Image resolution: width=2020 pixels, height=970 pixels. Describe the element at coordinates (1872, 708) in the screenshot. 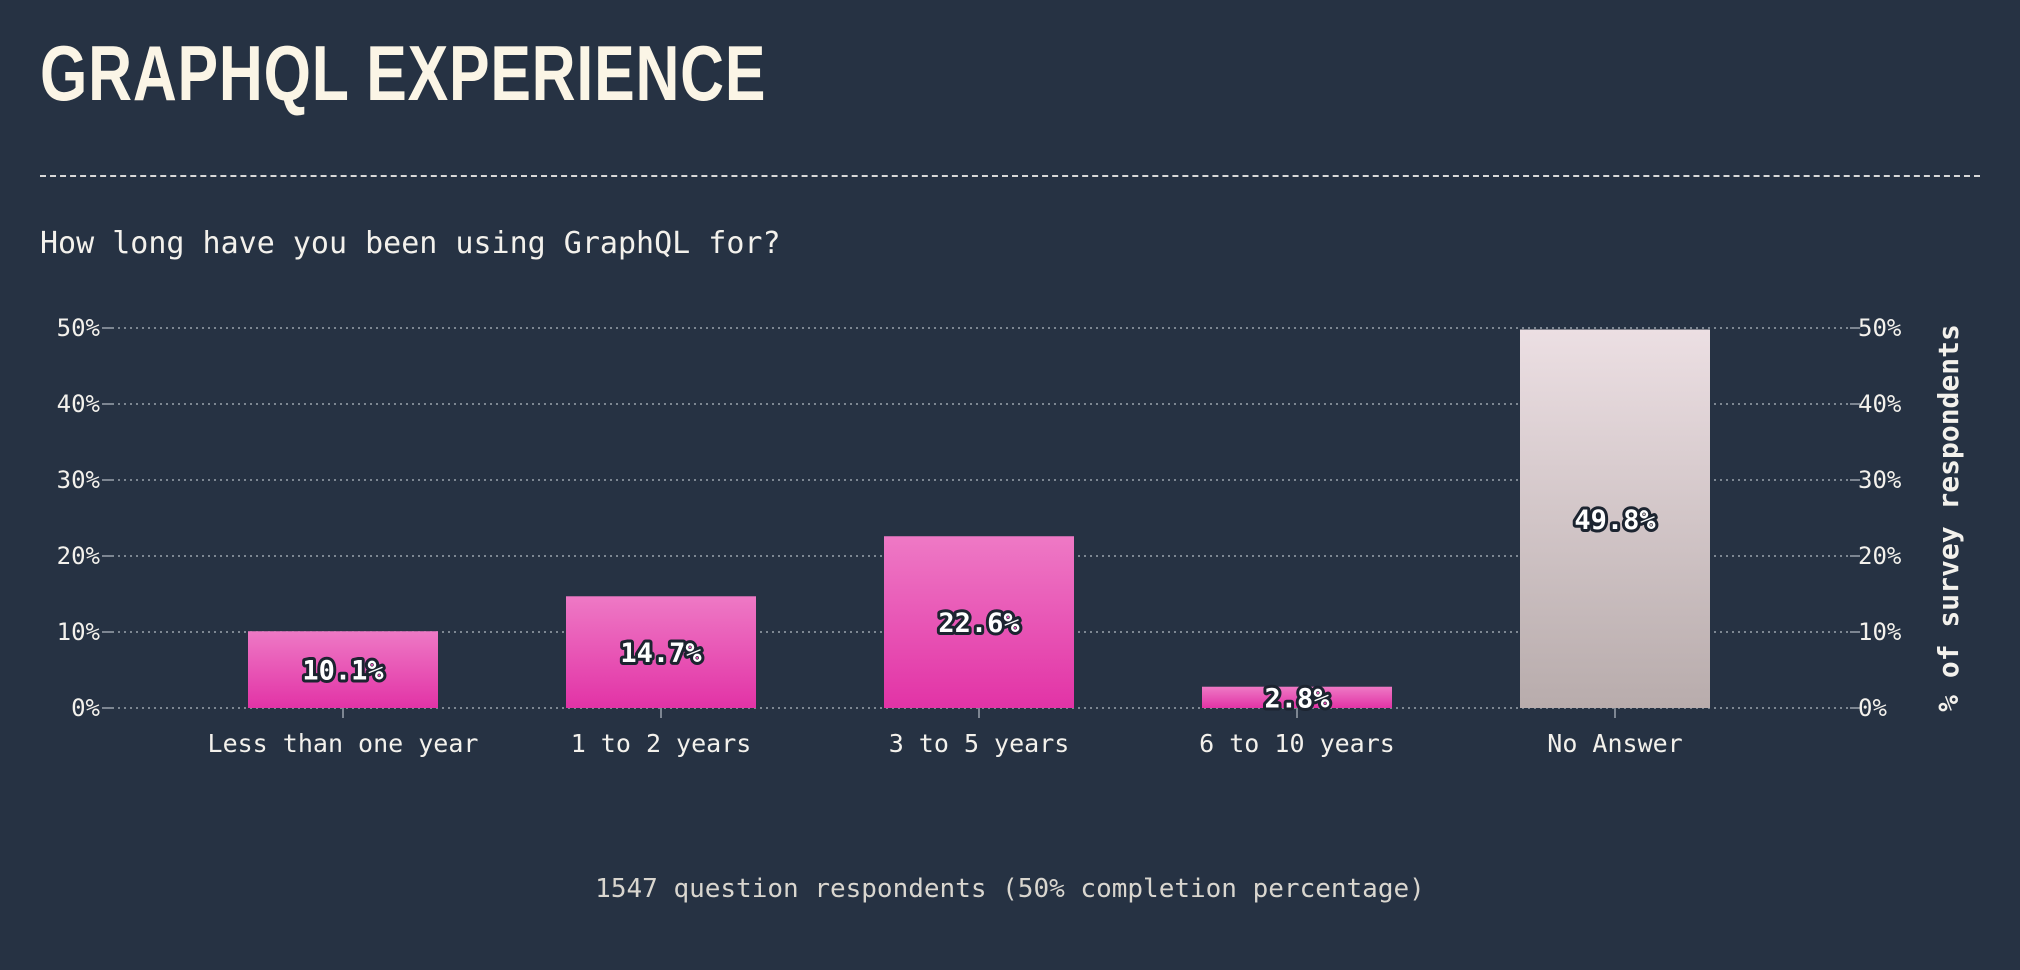

I see `y-tick-label-right: 0%` at that location.